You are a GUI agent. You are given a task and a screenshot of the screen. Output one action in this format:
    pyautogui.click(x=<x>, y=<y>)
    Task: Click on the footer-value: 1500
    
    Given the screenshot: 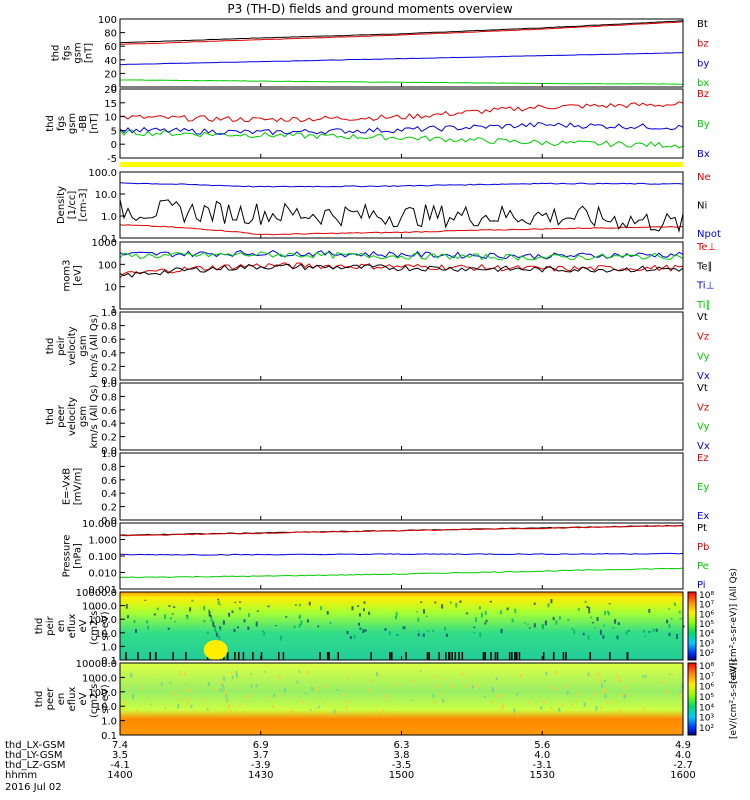 What is the action you would take?
    pyautogui.click(x=401, y=775)
    